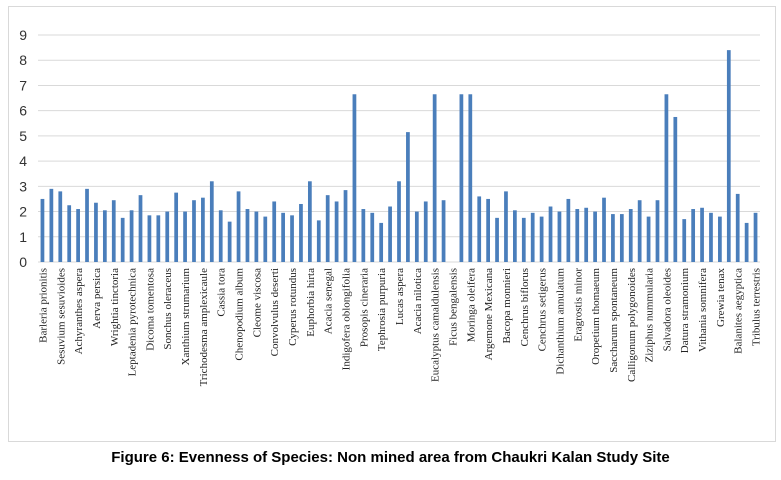 The height and width of the screenshot is (480, 781). What do you see at coordinates (240, 314) in the screenshot?
I see `x-category-label: Chenopodium album` at bounding box center [240, 314].